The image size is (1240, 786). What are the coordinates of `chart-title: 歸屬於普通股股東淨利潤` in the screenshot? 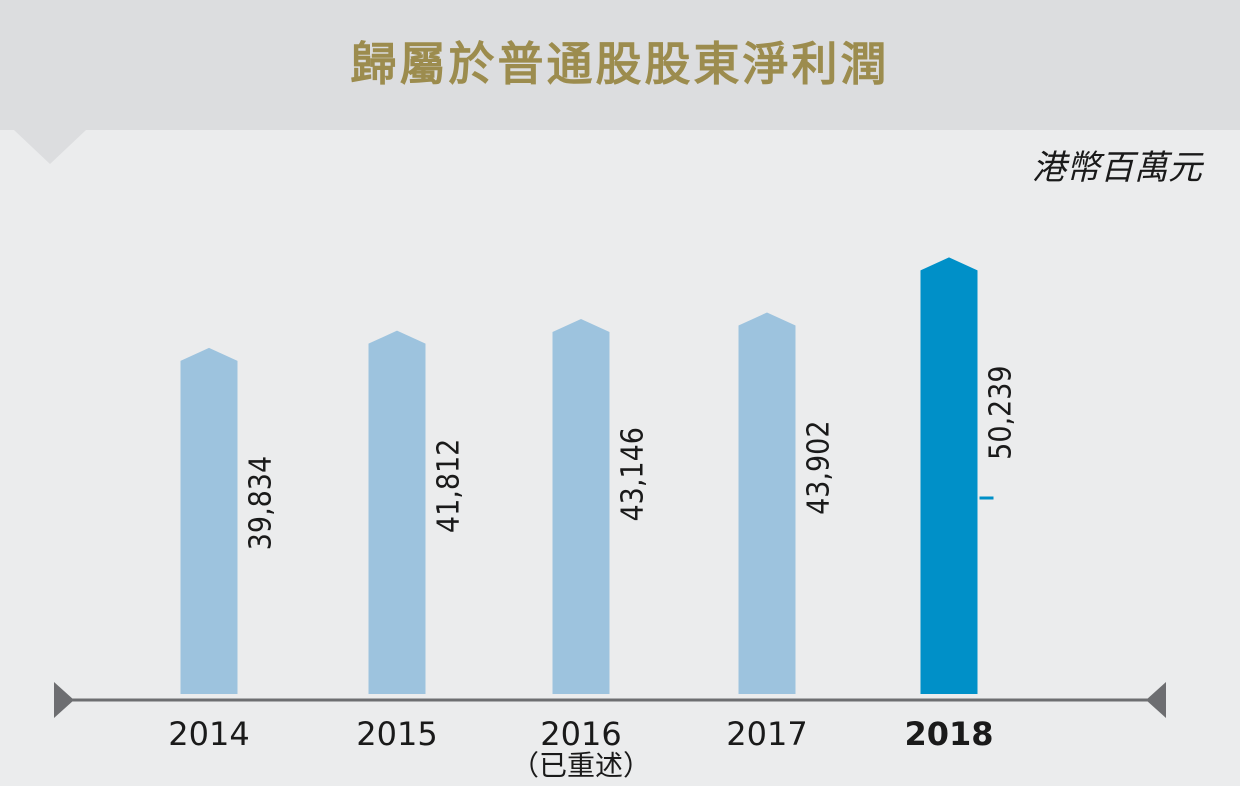 It's located at (620, 64).